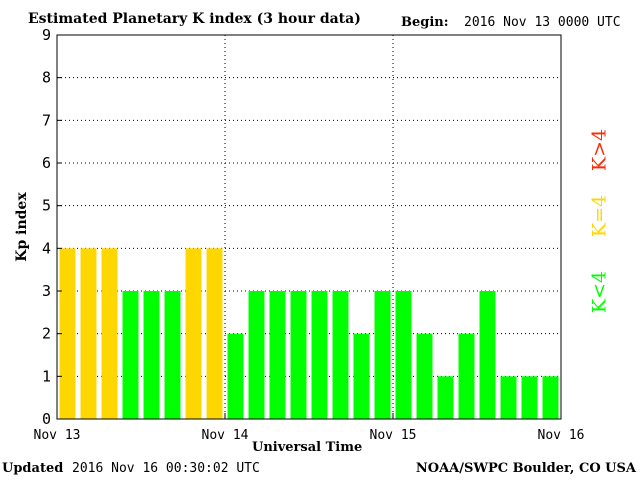 This screenshot has height=480, width=640. I want to click on x-tick-label: Nov 15, so click(393, 435).